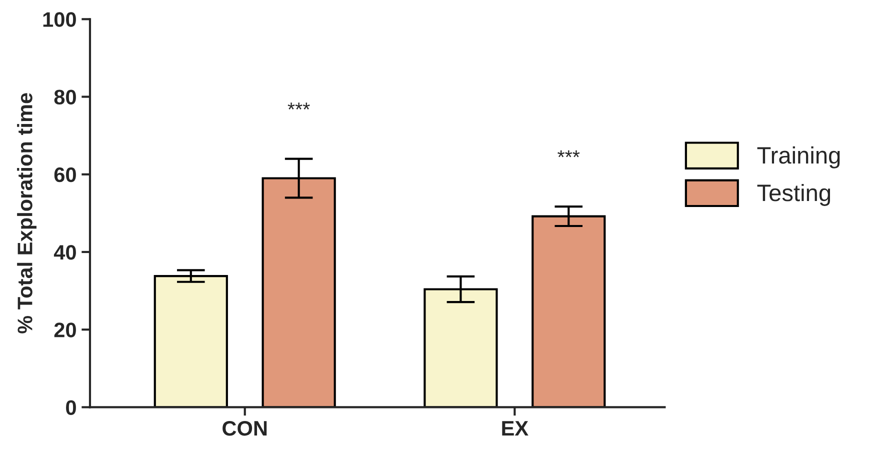  I want to click on y-tick-label: 0, so click(71, 407).